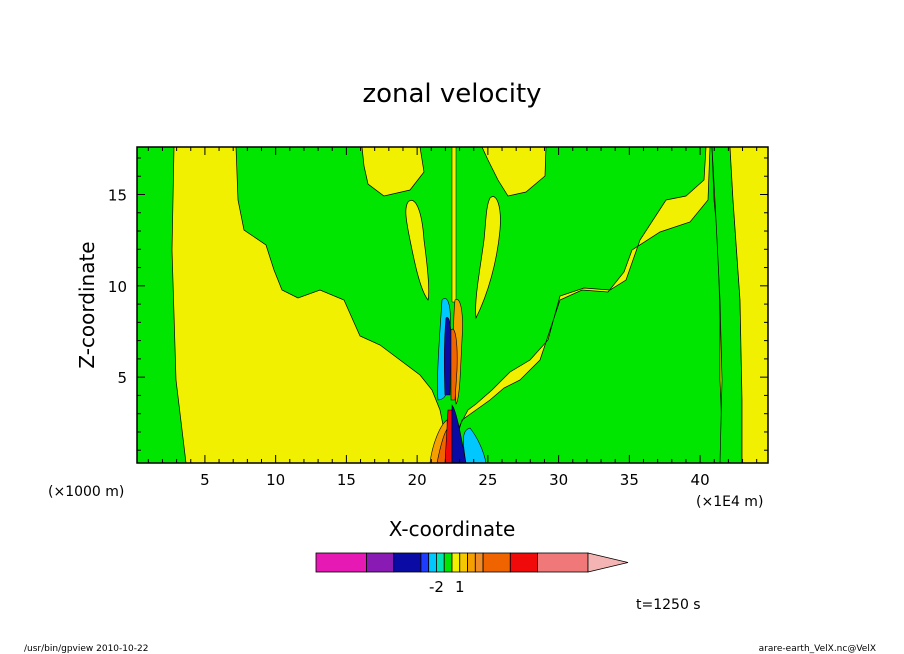 This screenshot has height=654, width=904. What do you see at coordinates (487, 480) in the screenshot?
I see `x-tick-label: 25` at bounding box center [487, 480].